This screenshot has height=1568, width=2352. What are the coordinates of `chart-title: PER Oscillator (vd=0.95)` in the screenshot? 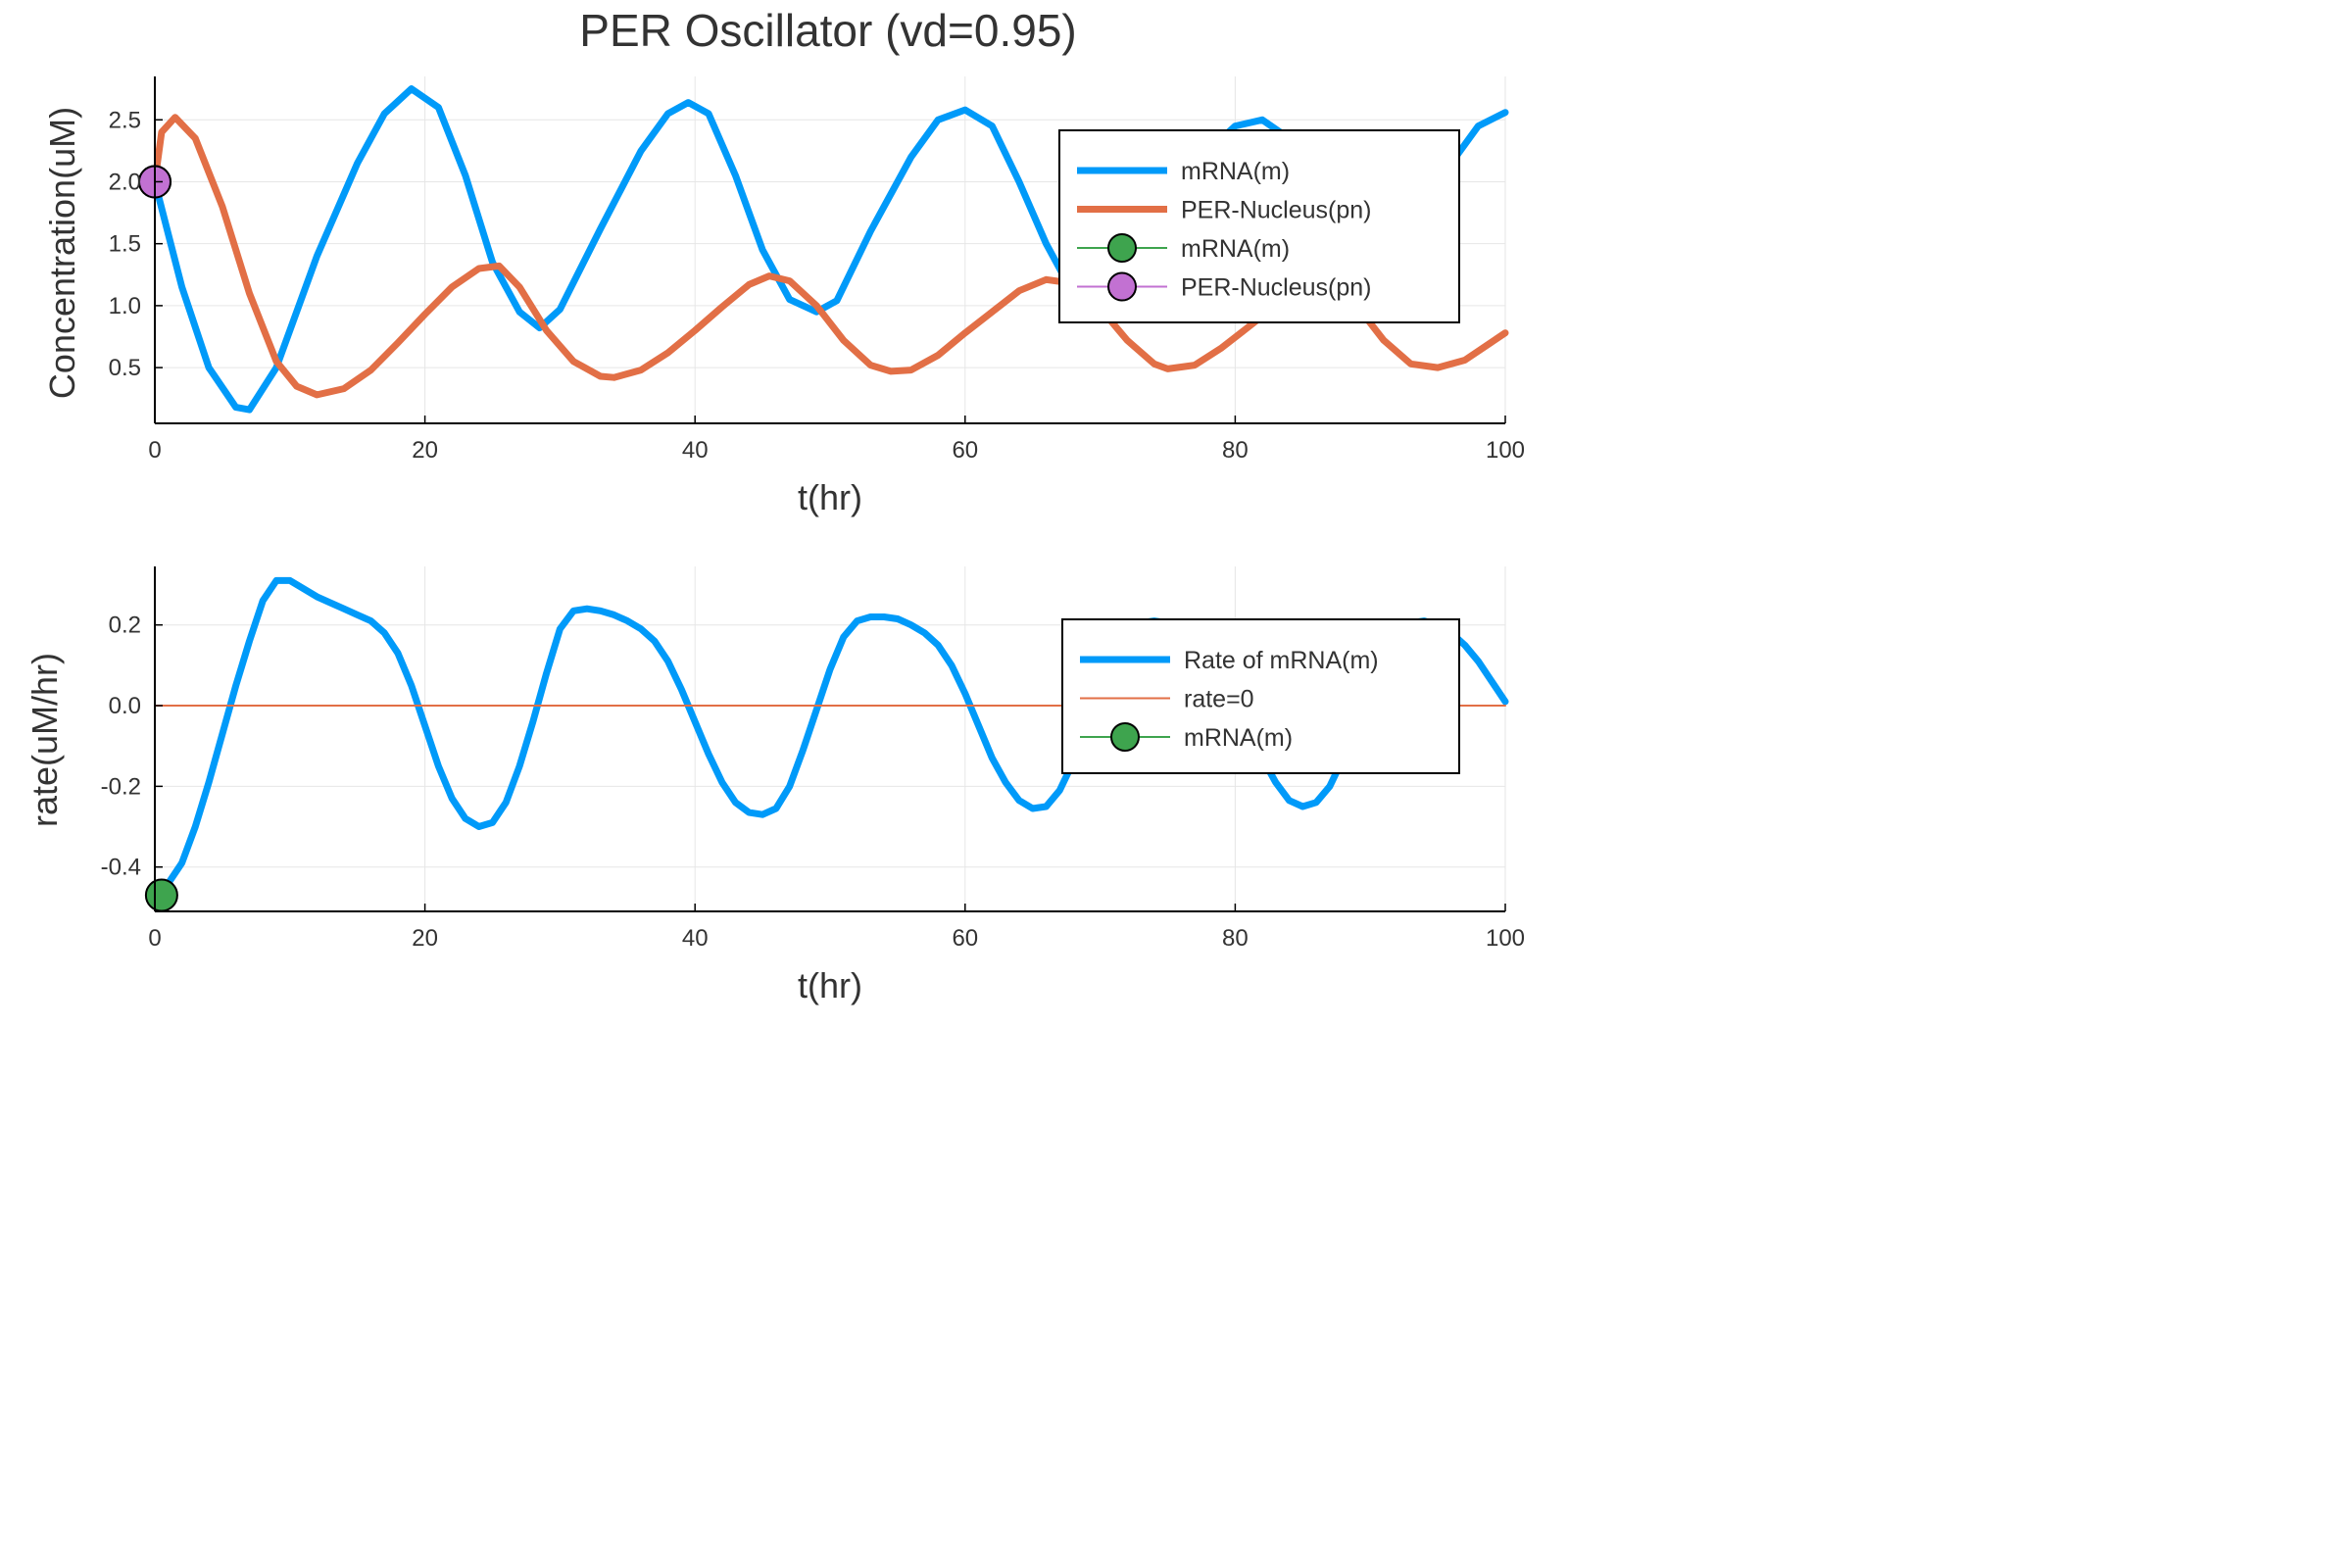 It's located at (827, 30).